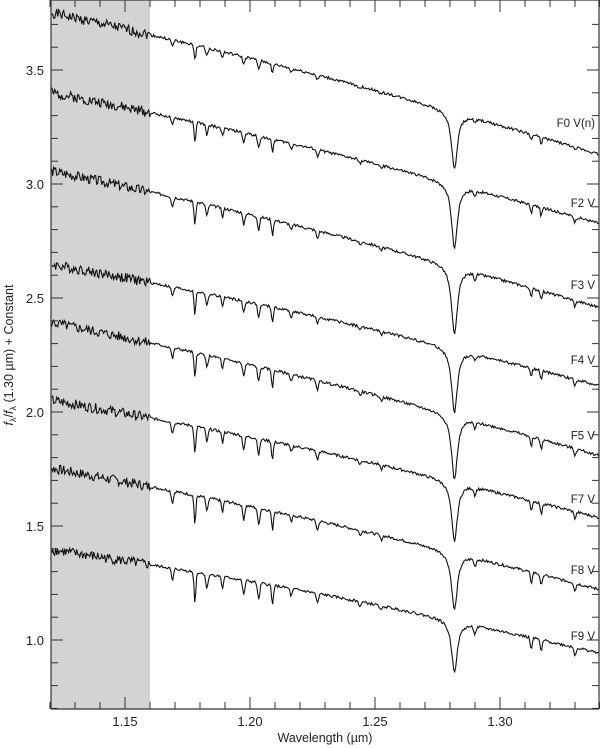 The height and width of the screenshot is (748, 600). What do you see at coordinates (583, 361) in the screenshot?
I see `series-label: F4 V` at bounding box center [583, 361].